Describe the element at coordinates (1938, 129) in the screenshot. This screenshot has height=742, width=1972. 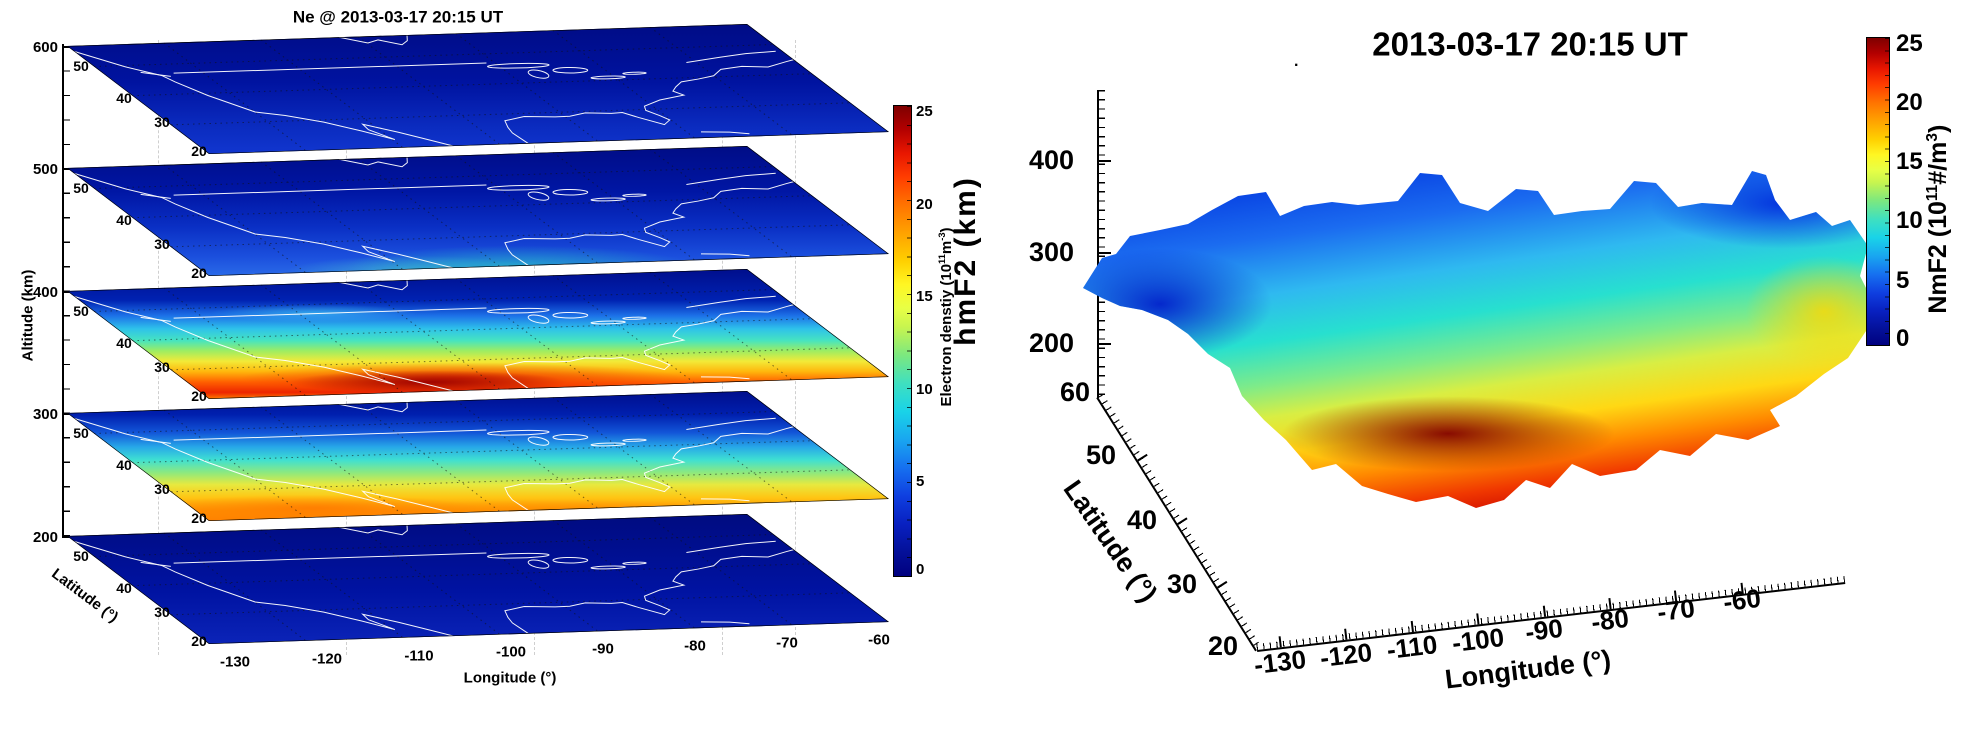
I see `right-colorbar-title-text: )` at that location.